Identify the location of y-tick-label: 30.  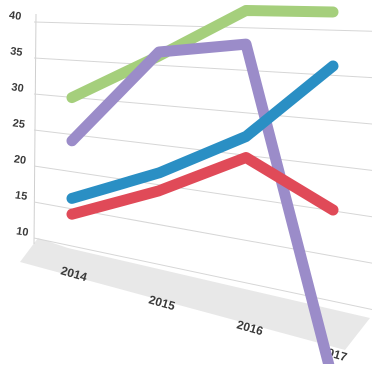
(18, 88).